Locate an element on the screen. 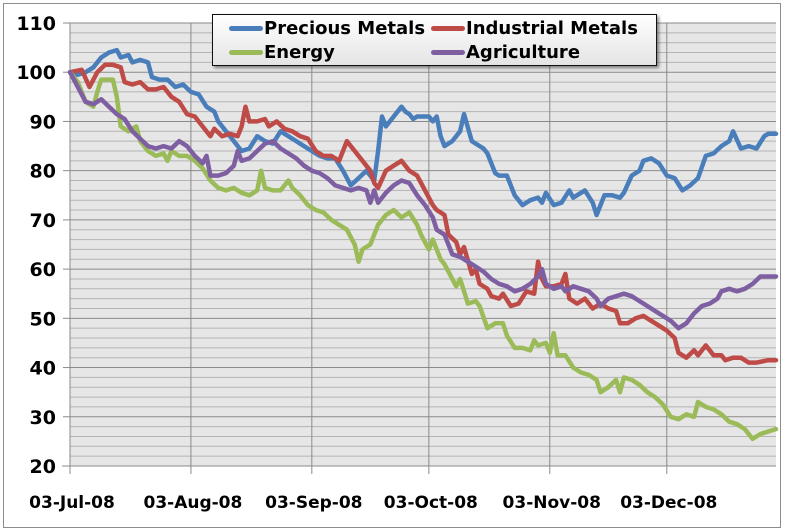 This screenshot has width=785, height=531. y-tick-label: 40 is located at coordinates (43, 369).